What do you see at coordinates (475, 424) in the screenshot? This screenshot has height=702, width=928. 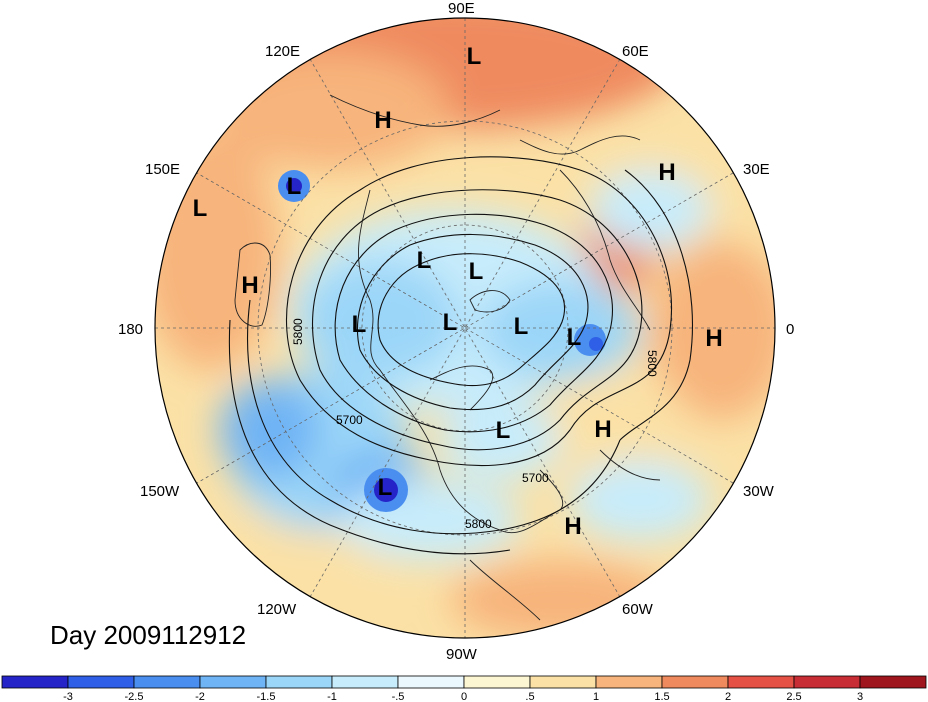 I see `contour-labels: 5800 5700 5700 5800 5800` at bounding box center [475, 424].